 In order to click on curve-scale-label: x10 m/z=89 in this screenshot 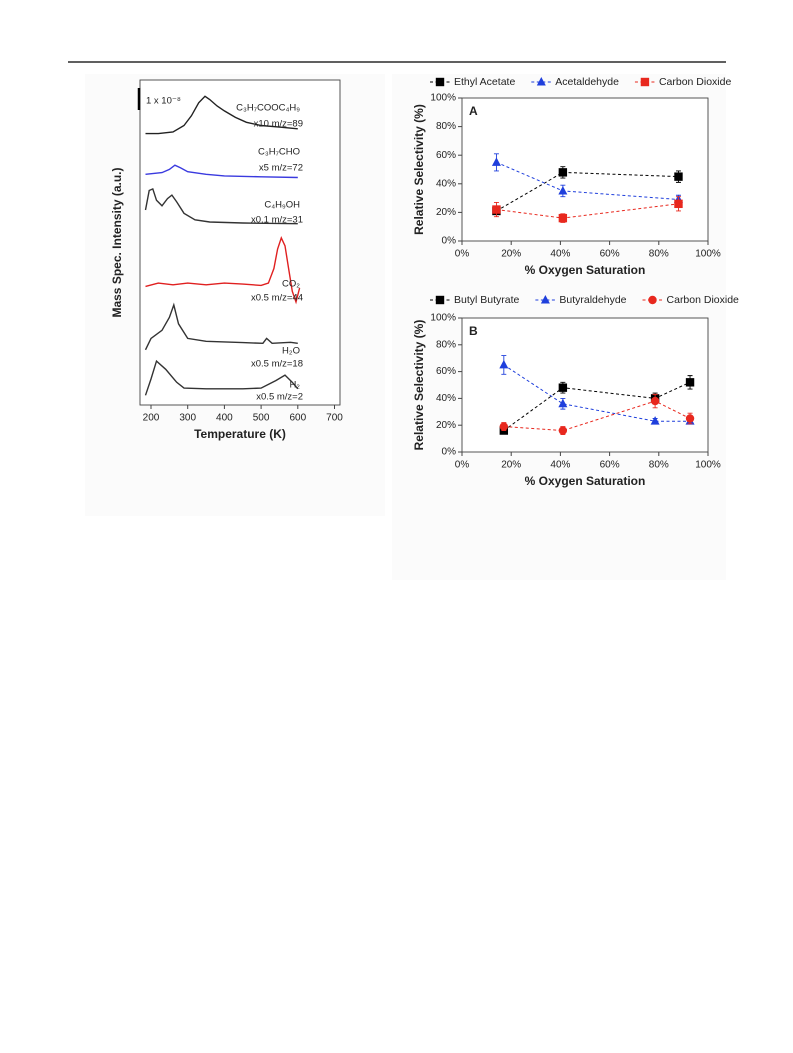, I will do `click(278, 124)`.